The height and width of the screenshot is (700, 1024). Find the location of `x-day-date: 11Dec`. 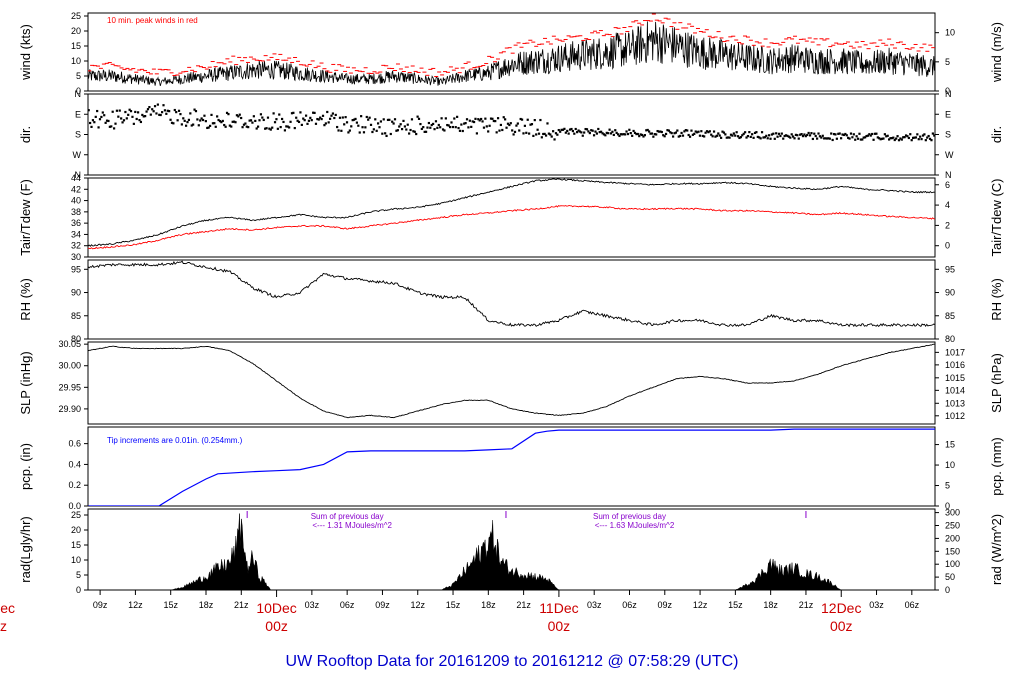

x-day-date: 11Dec is located at coordinates (558, 608).